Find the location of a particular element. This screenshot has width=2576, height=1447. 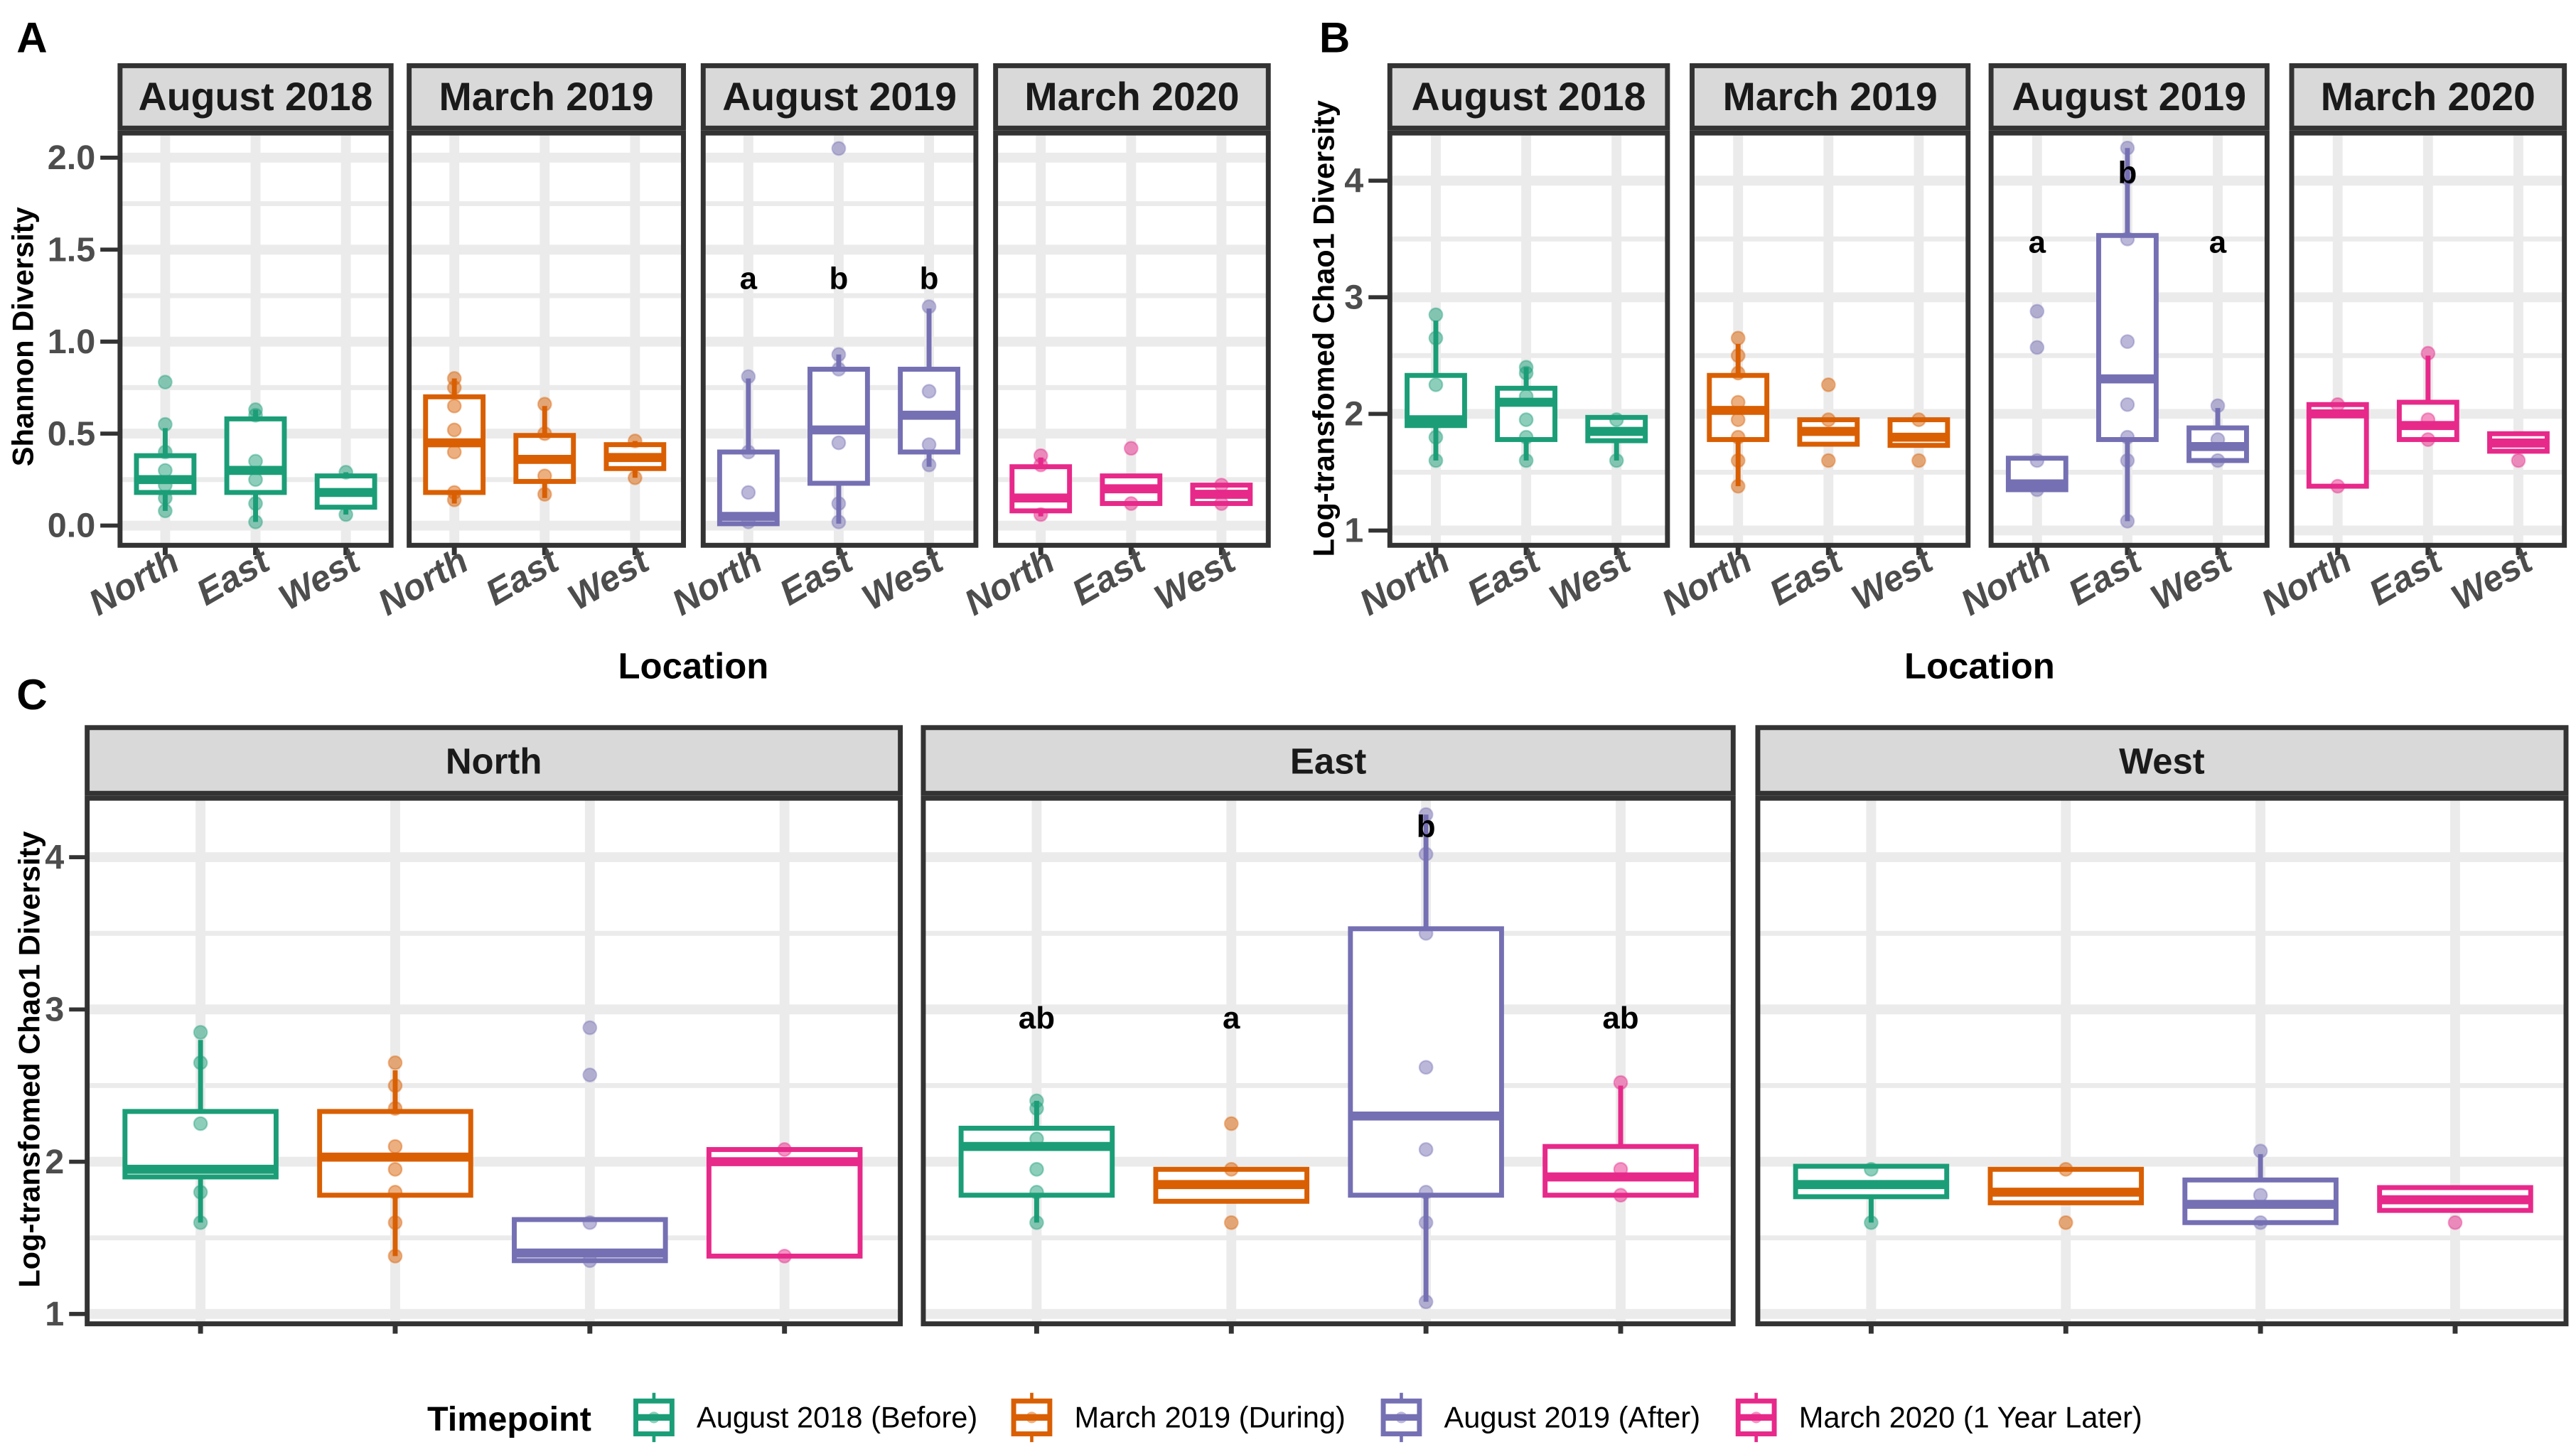

significance-letter: a is located at coordinates (2037, 242).